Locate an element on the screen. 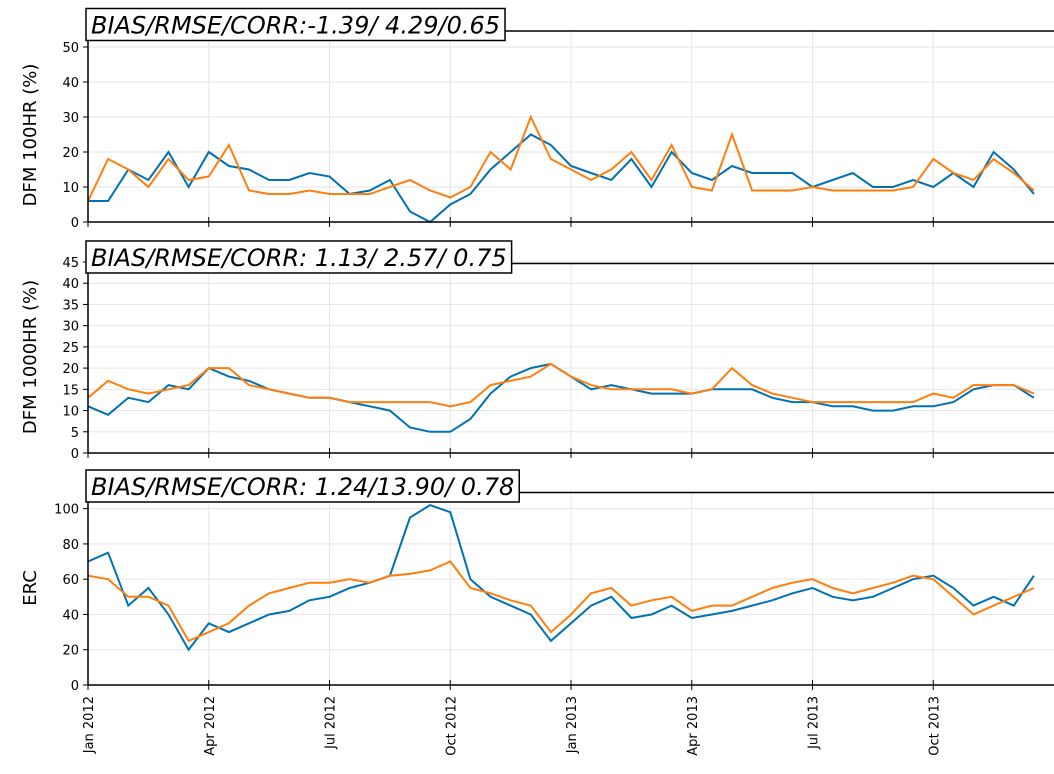 Image resolution: width=1054 pixels, height=774 pixels. y-axis-label: DFM 1000HR (%) is located at coordinates (30, 357).